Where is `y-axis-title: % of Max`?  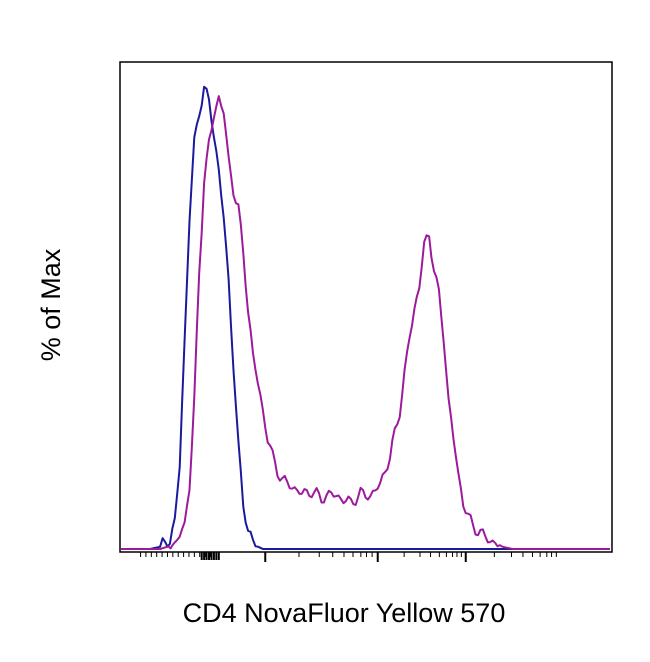
y-axis-title: % of Max is located at coordinates (51, 304).